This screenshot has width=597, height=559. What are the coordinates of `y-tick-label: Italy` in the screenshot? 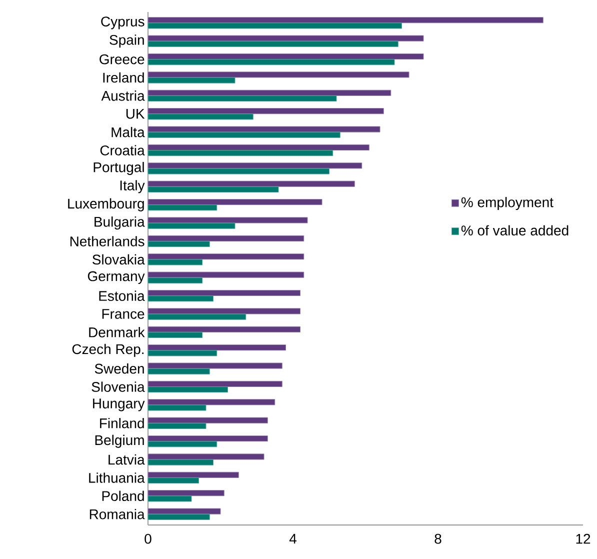 It's located at (132, 187).